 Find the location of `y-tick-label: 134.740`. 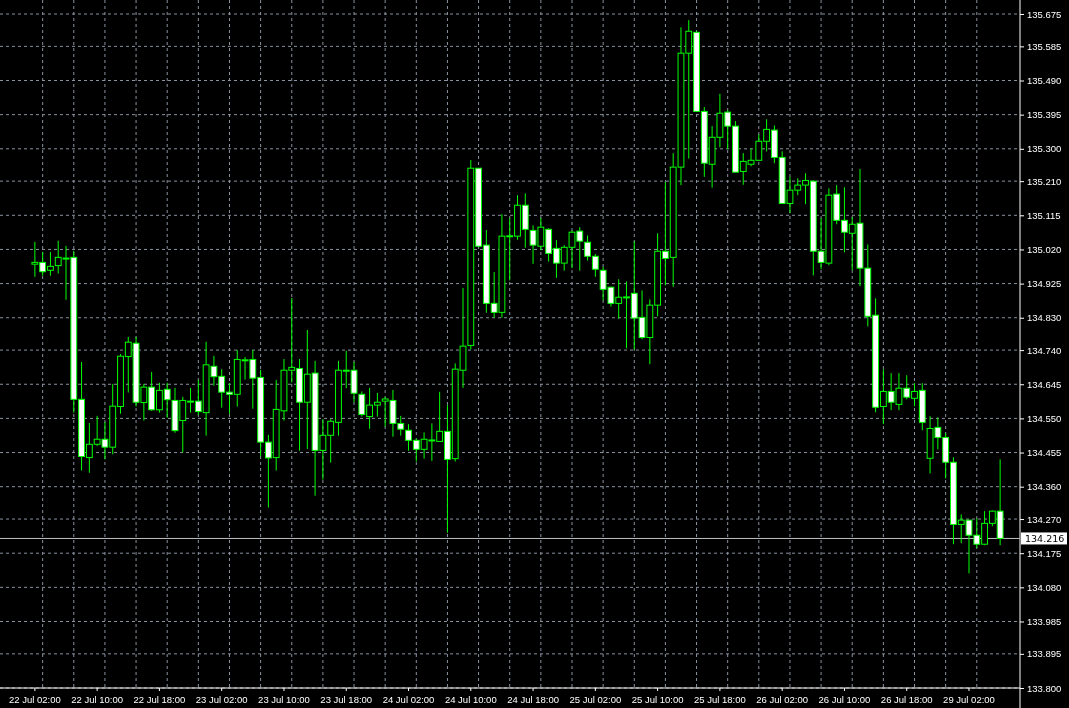

y-tick-label: 134.740 is located at coordinates (1044, 350).